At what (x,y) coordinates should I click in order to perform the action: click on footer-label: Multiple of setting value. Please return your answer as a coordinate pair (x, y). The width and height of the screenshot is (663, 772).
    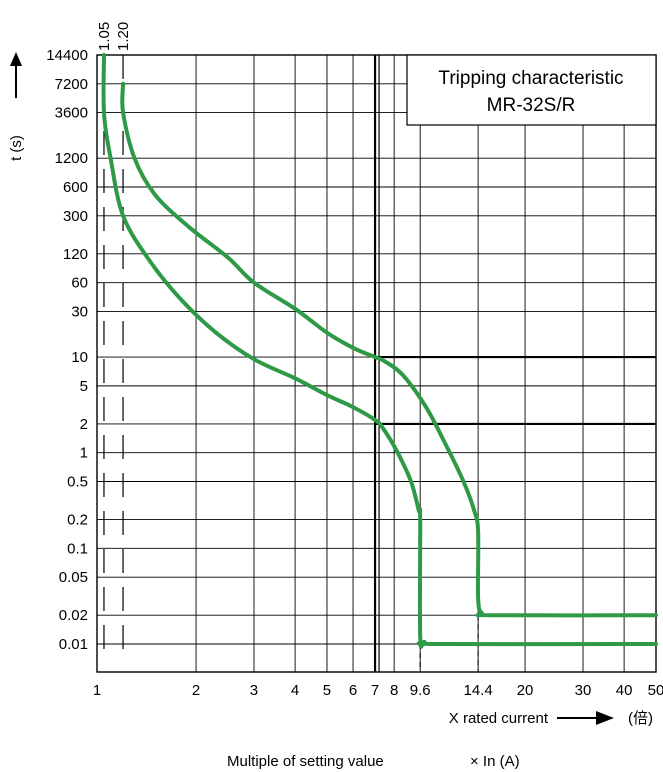
    Looking at the image, I should click on (305, 761).